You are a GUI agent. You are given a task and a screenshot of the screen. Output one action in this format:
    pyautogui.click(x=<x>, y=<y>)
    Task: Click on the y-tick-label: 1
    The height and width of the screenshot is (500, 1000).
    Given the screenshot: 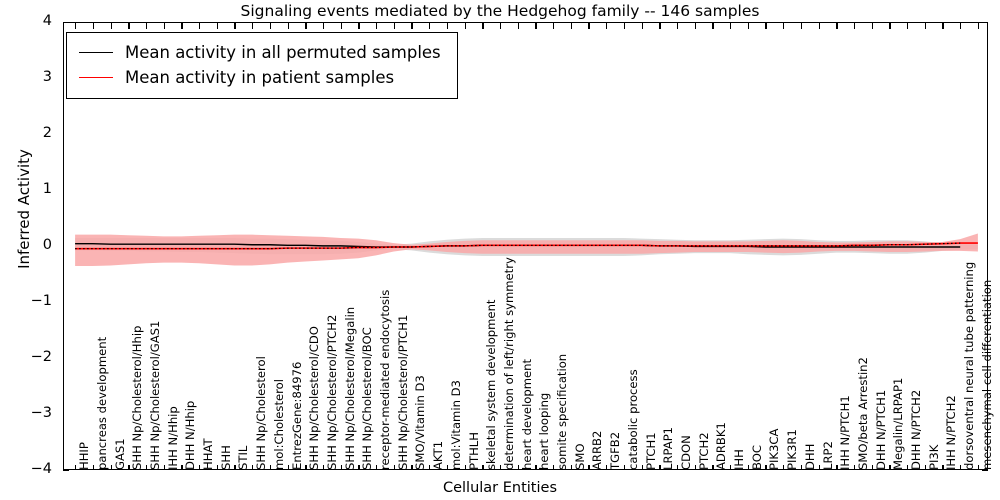 What is the action you would take?
    pyautogui.click(x=47, y=189)
    